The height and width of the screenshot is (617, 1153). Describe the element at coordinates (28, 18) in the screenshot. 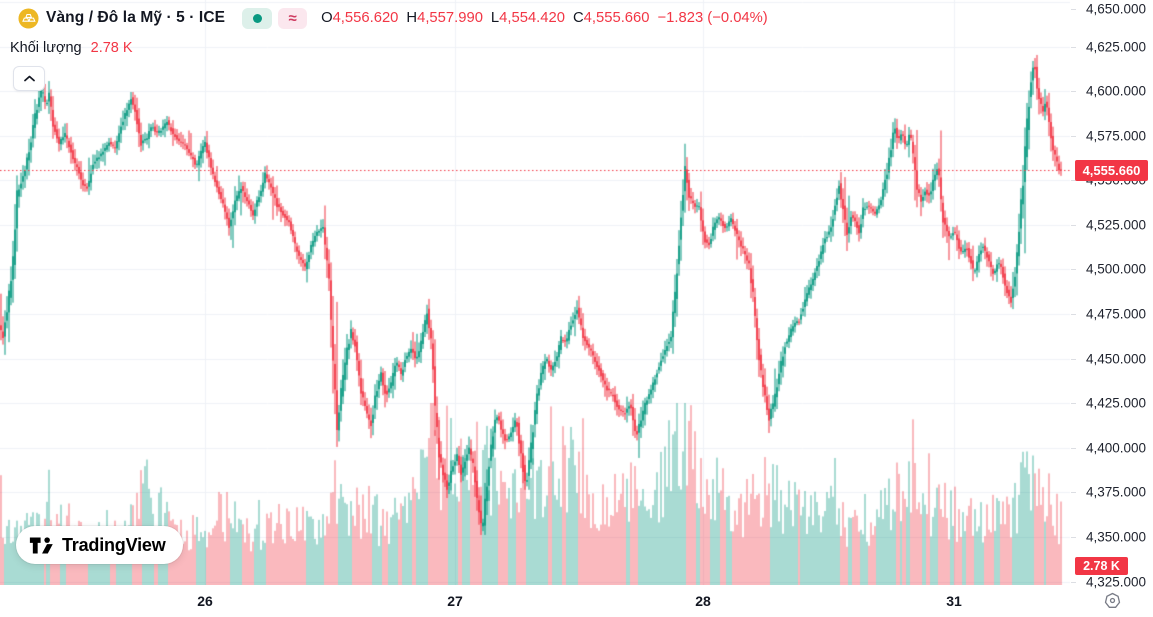

I see `gold-symbol-icon` at that location.